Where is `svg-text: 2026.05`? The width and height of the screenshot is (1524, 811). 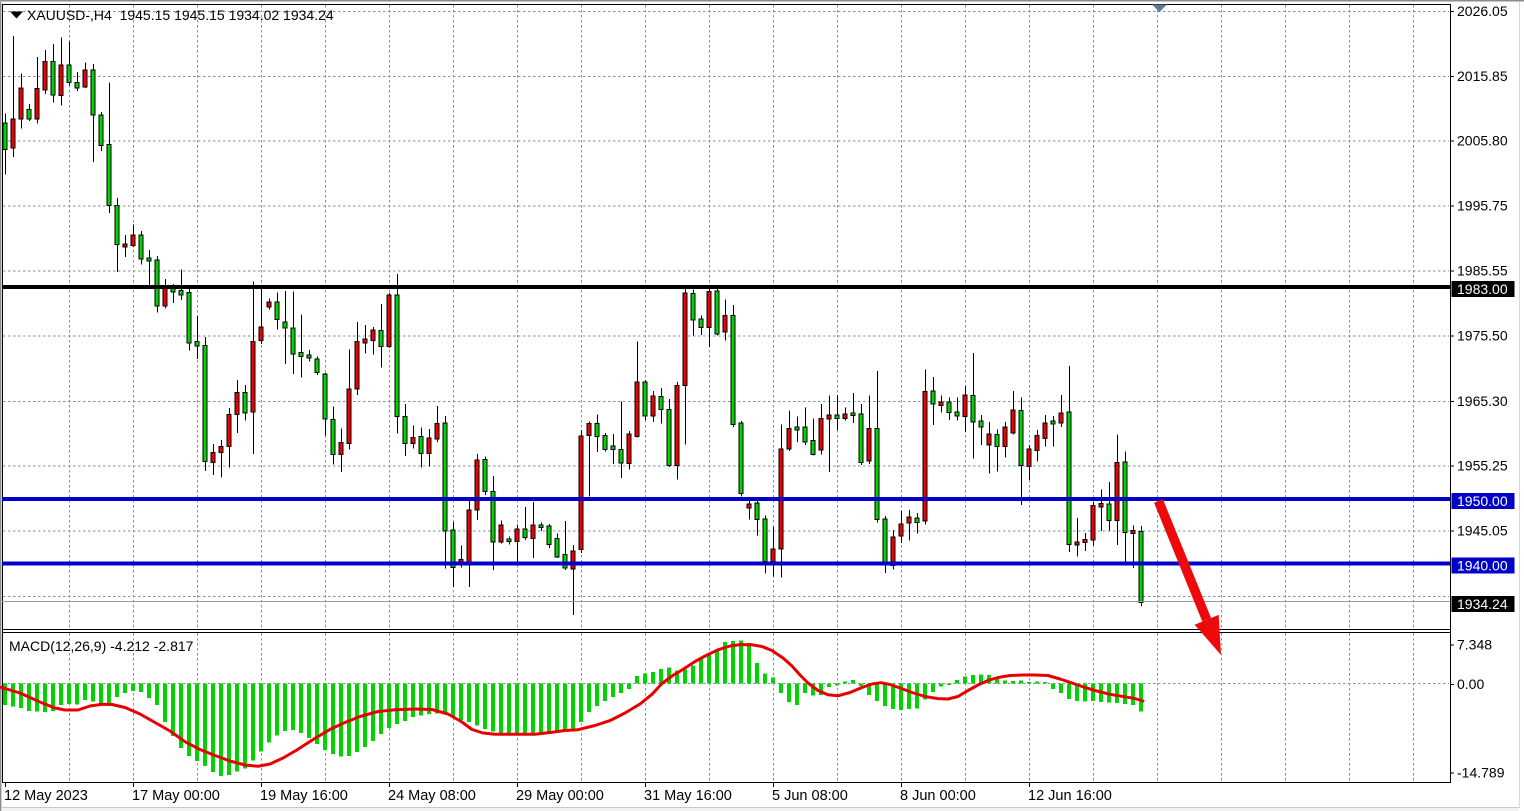 svg-text: 2026.05 is located at coordinates (1482, 11).